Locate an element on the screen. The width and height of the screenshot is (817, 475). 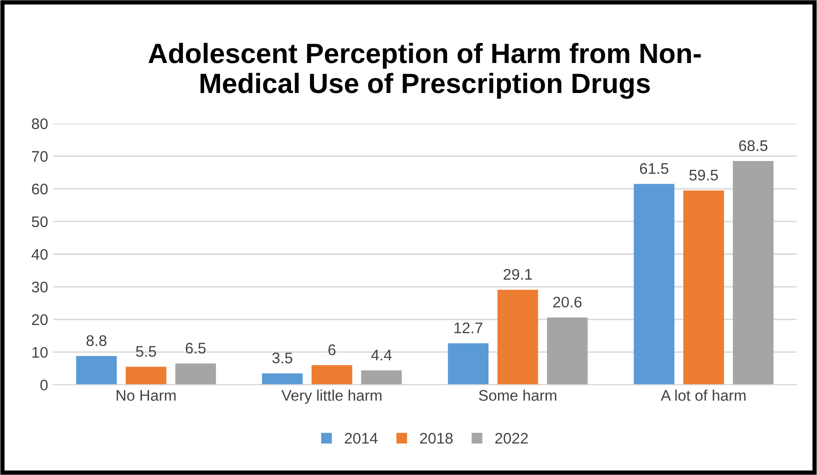
y-tick-label: 60 is located at coordinates (40, 189).